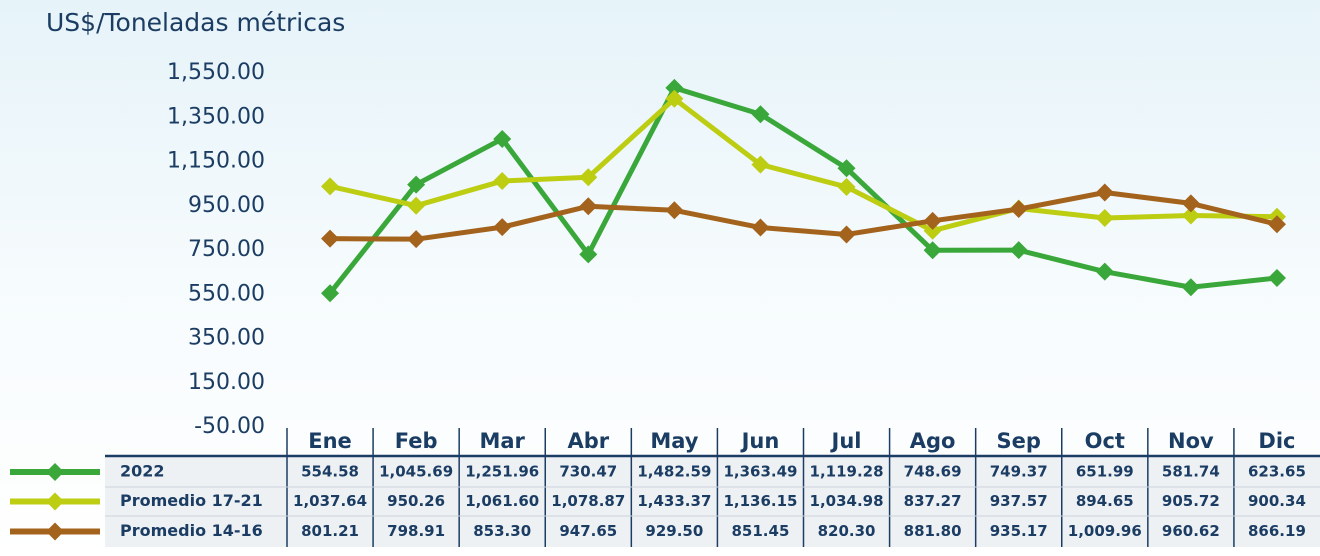  Describe the element at coordinates (847, 531) in the screenshot. I see `table-value: 820.30` at that location.